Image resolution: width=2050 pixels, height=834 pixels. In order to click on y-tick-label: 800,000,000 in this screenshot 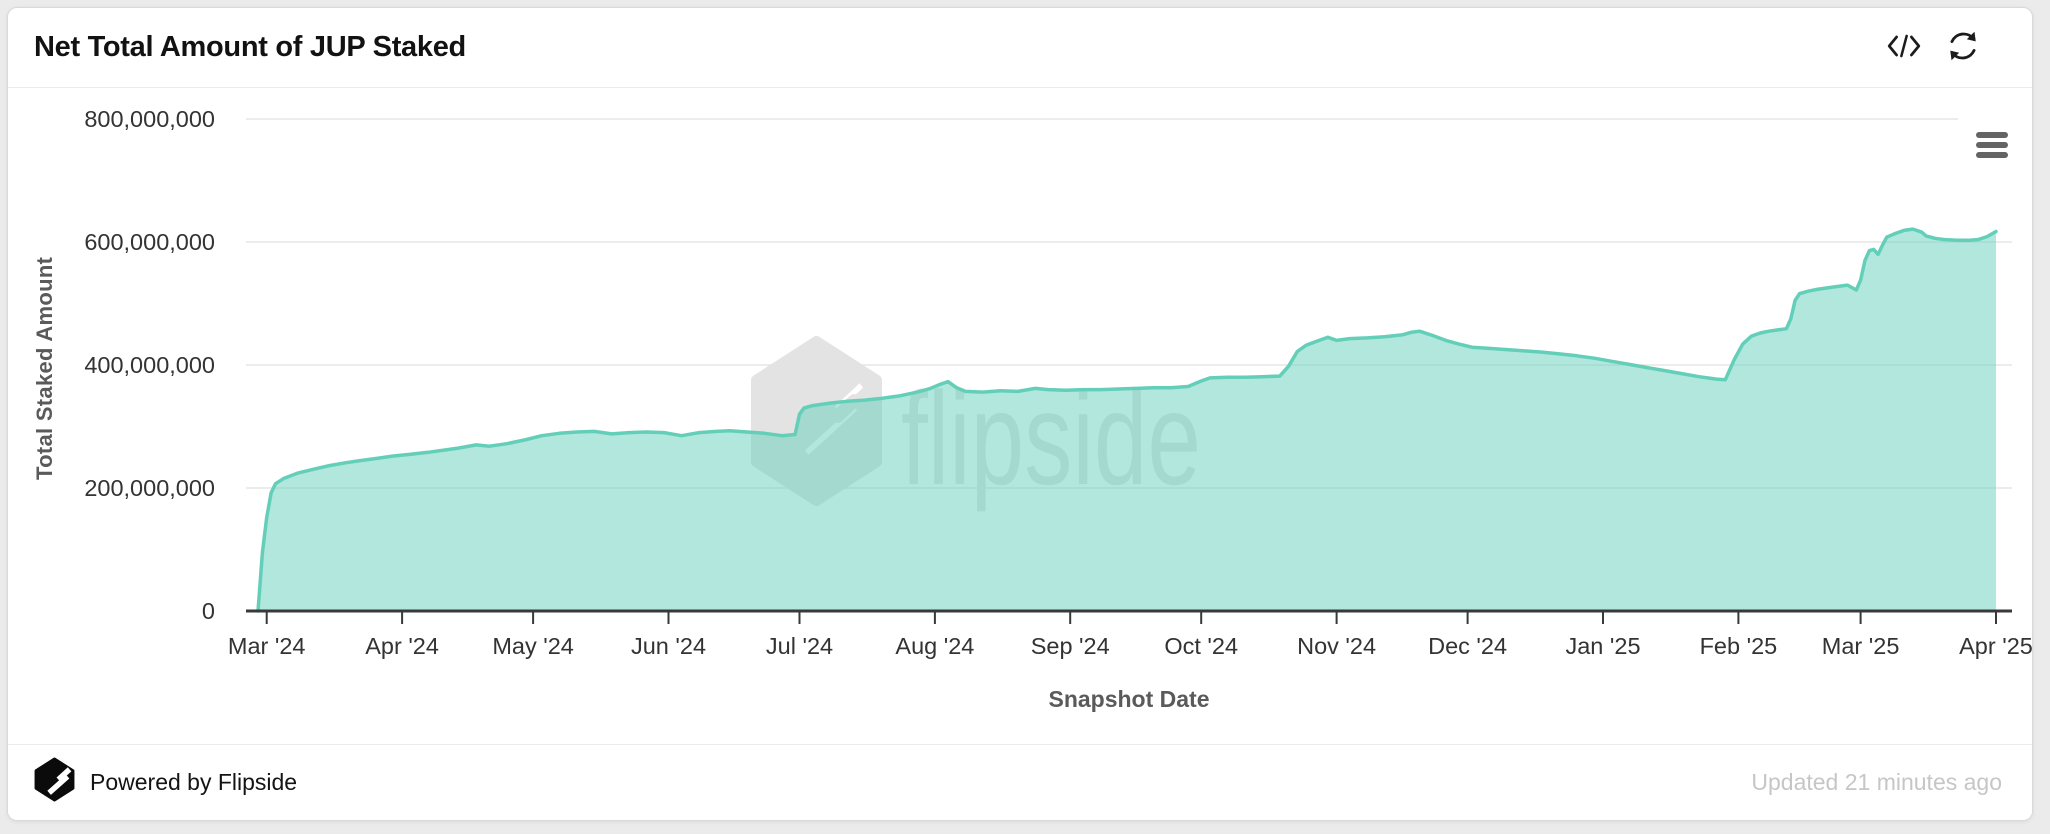, I will do `click(149, 119)`.